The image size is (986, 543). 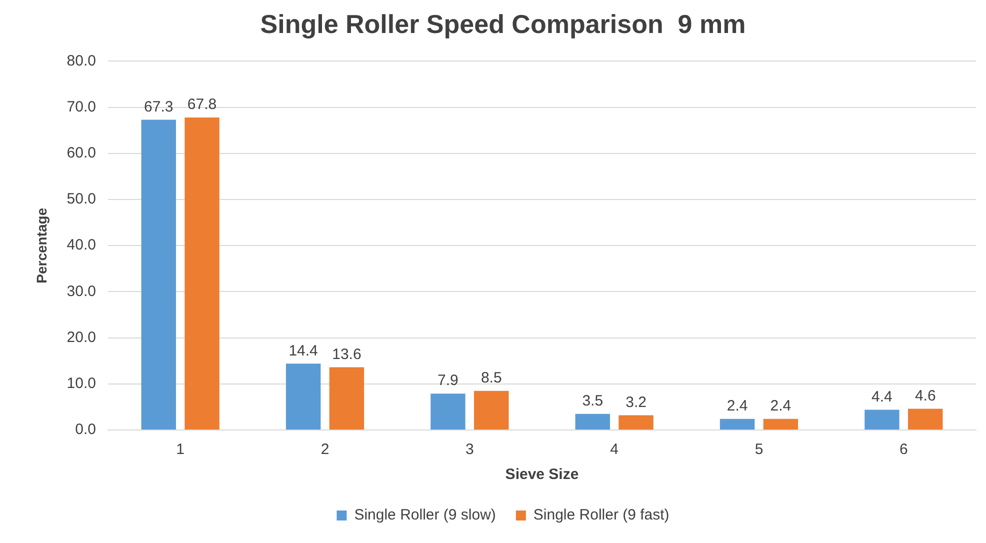 I want to click on data-label: 14.4, so click(x=303, y=351).